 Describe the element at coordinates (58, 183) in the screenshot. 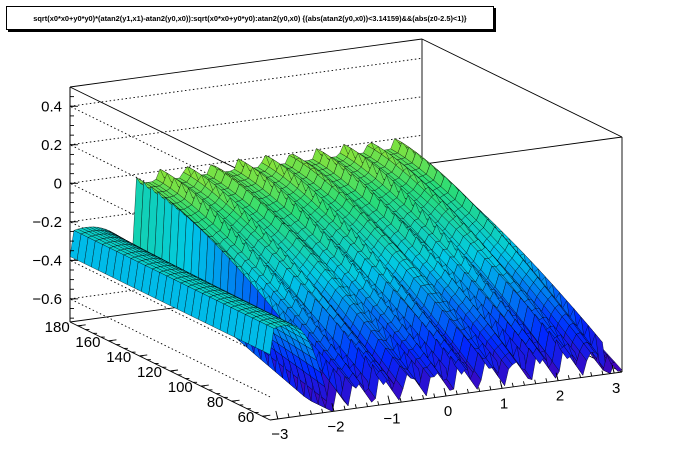

I see `z-tick-label: 0` at that location.